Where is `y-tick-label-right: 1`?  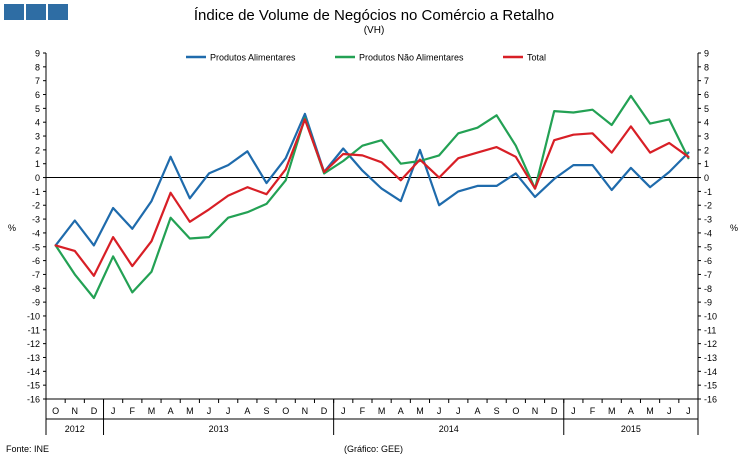
y-tick-label-right: 1 is located at coordinates (706, 164).